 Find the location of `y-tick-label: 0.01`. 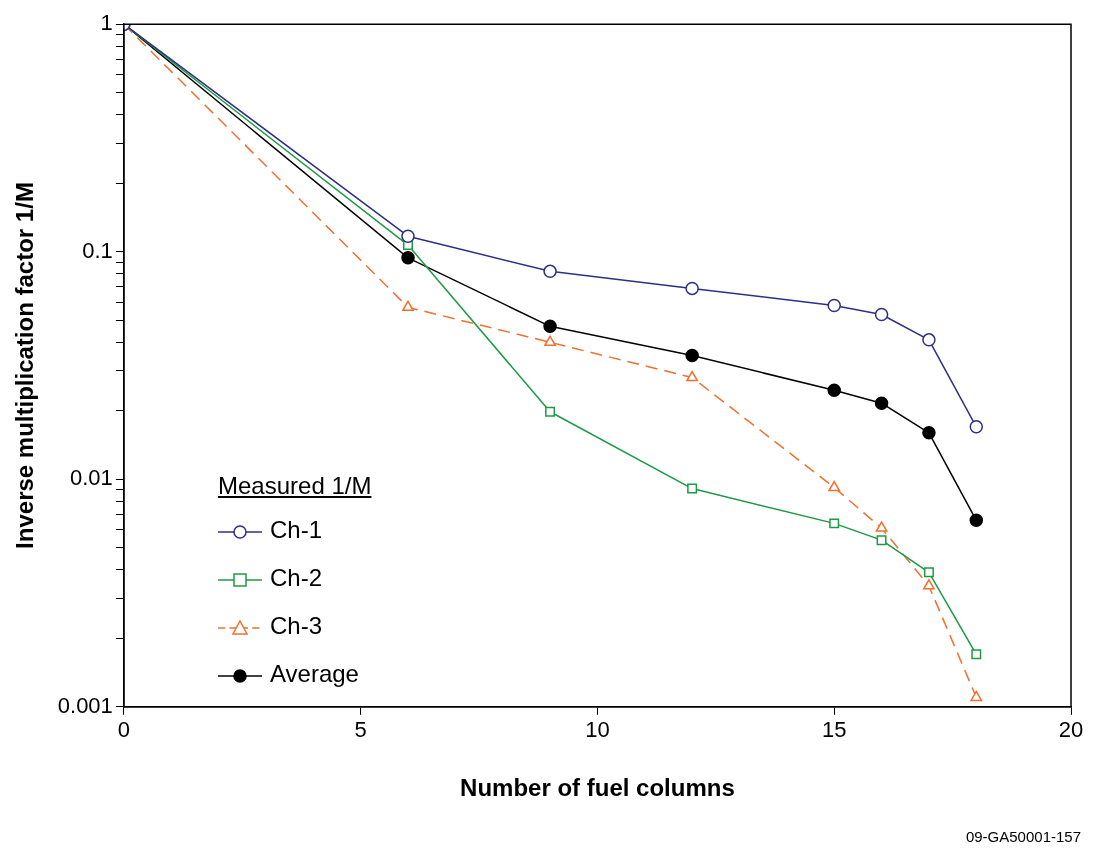

y-tick-label: 0.01 is located at coordinates (91, 478).